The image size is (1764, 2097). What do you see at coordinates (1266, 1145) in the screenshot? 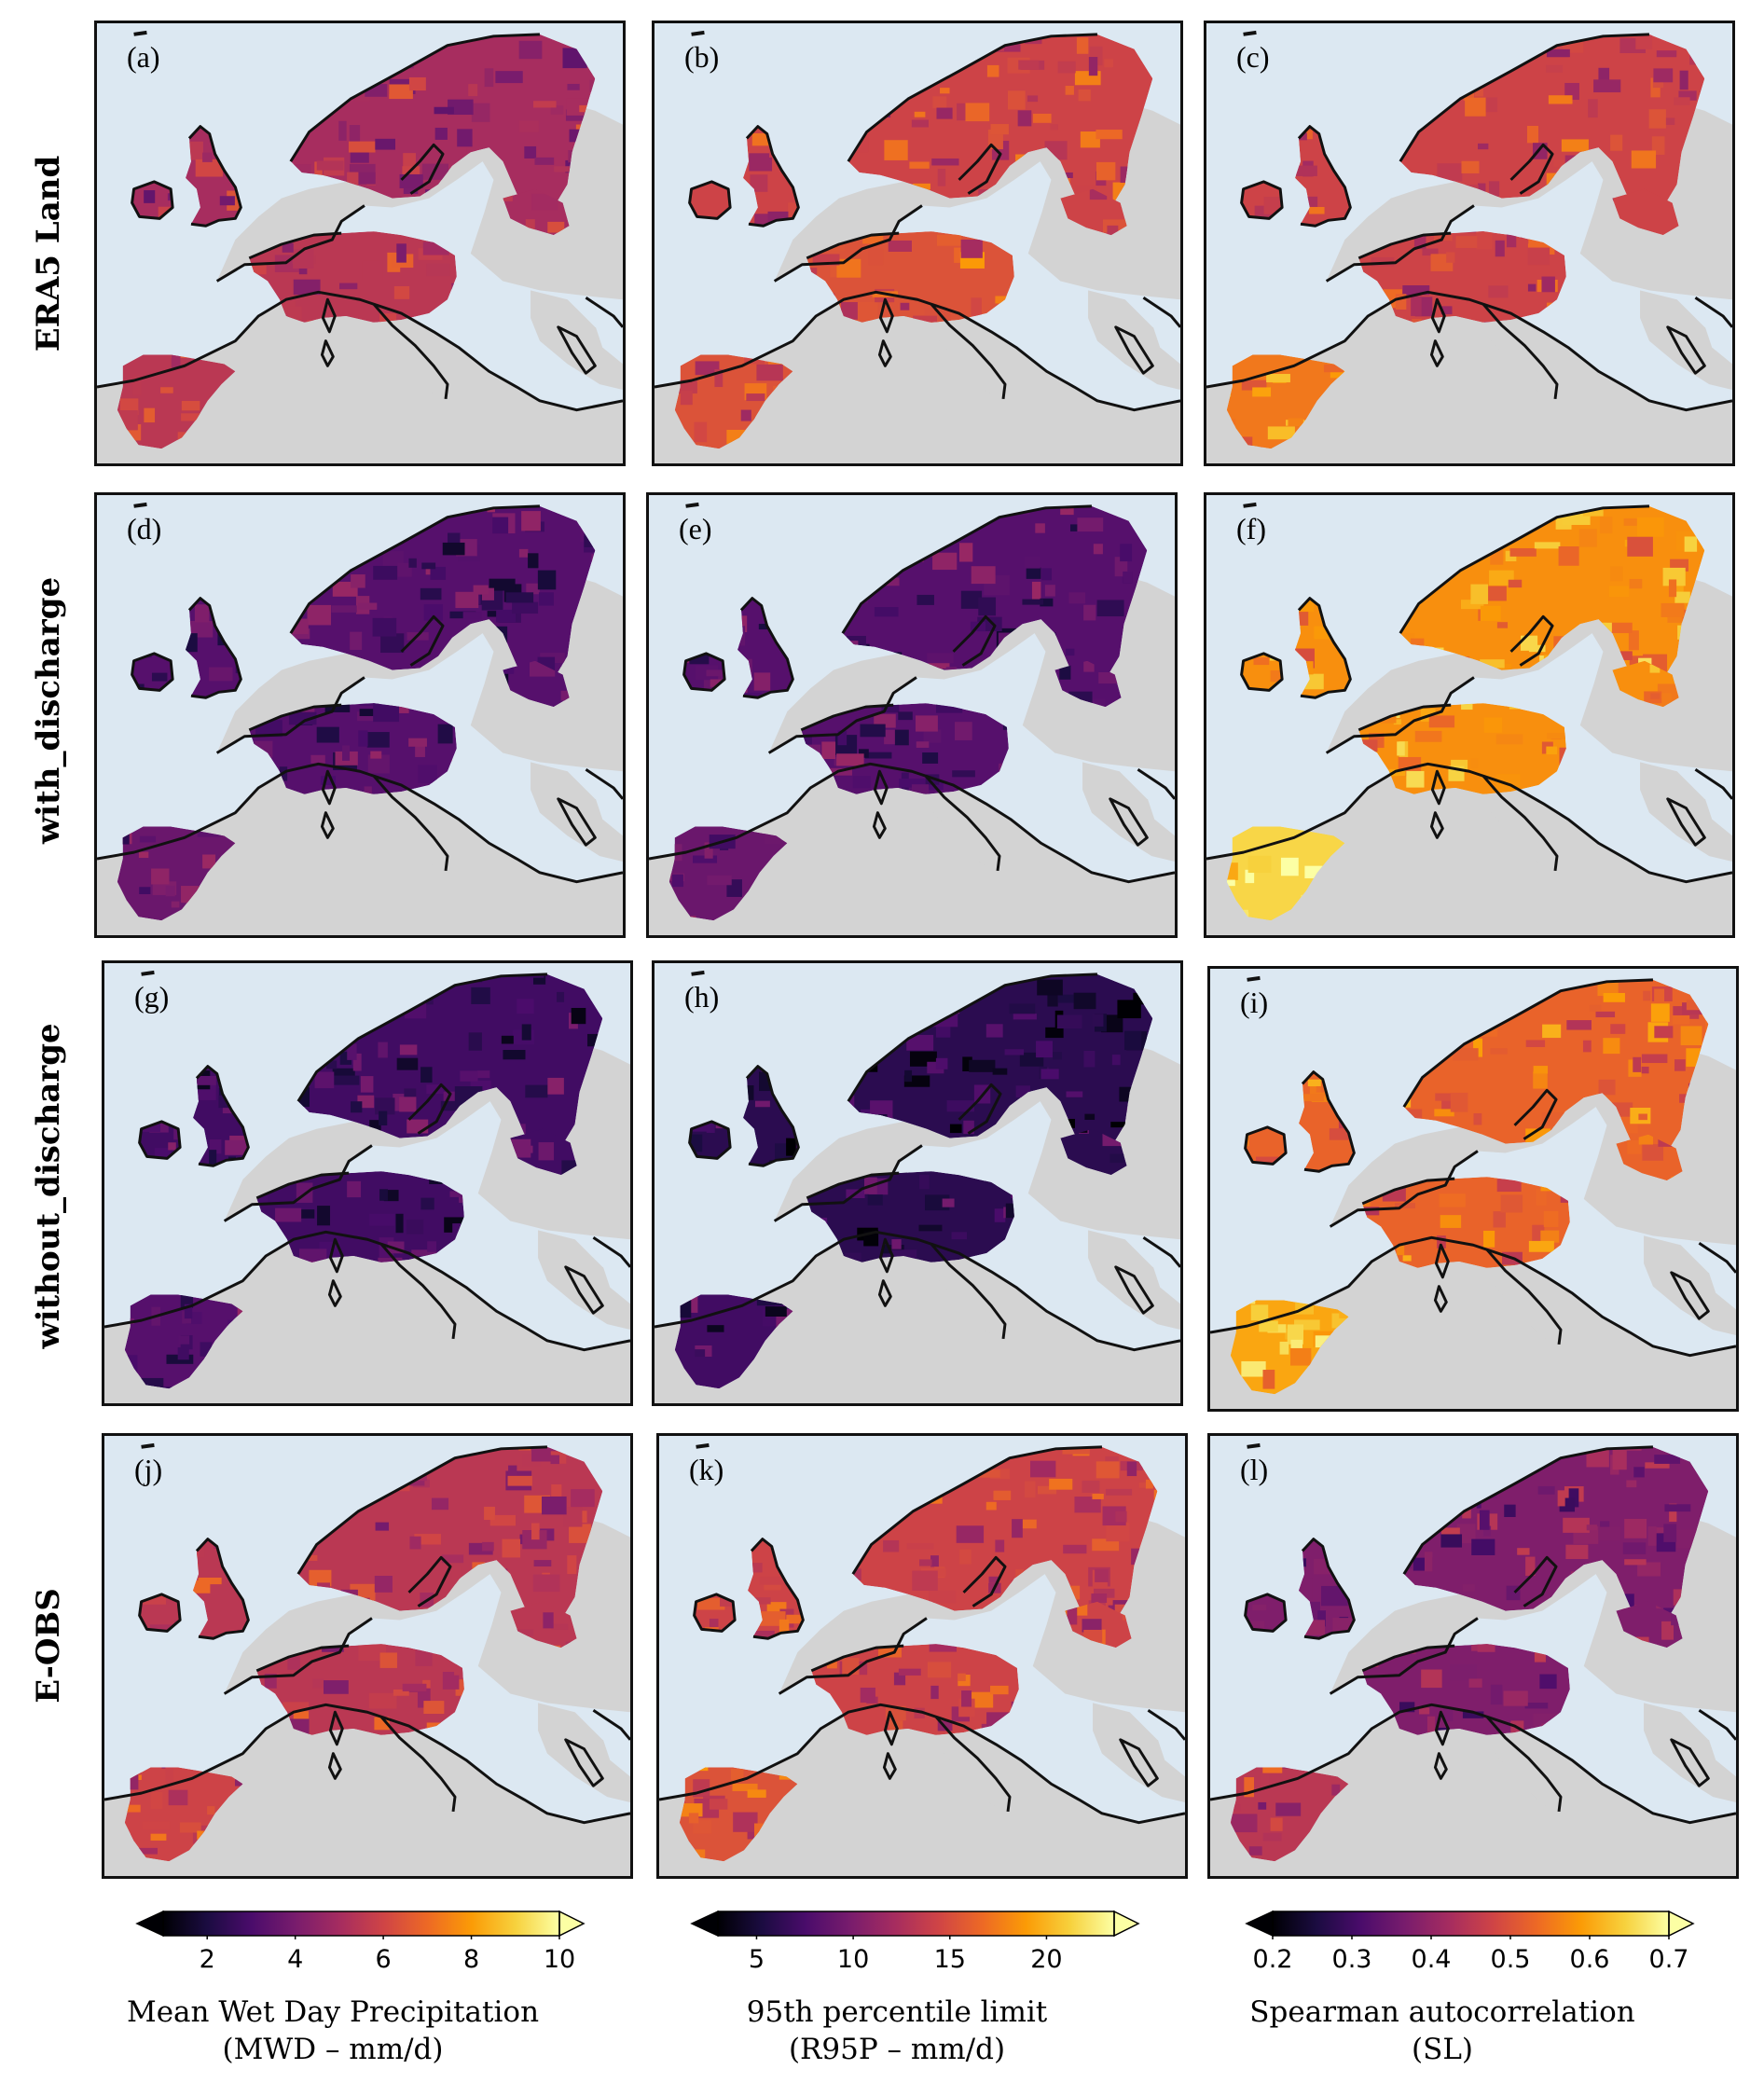
I see `region-fill` at bounding box center [1266, 1145].